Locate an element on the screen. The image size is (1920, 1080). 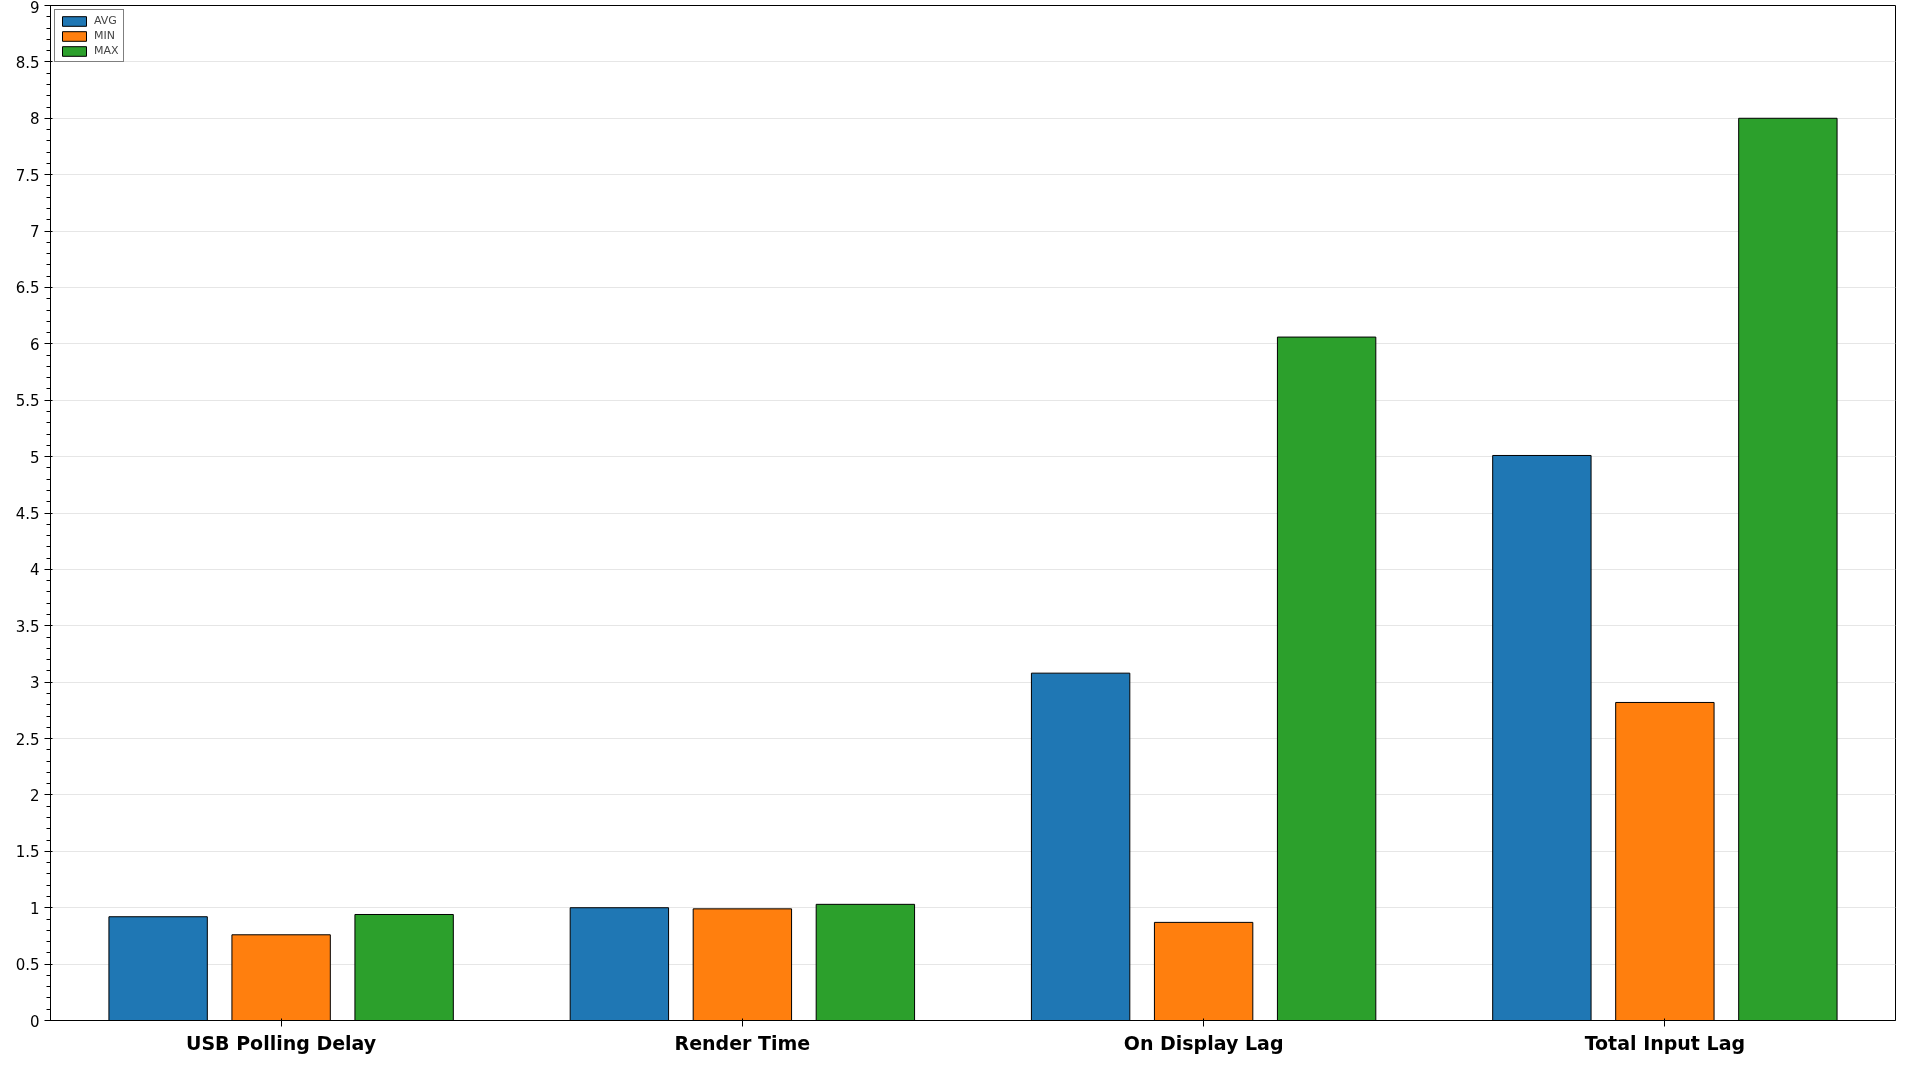
x-tick-label: Total Input Lag is located at coordinates (1665, 1042).